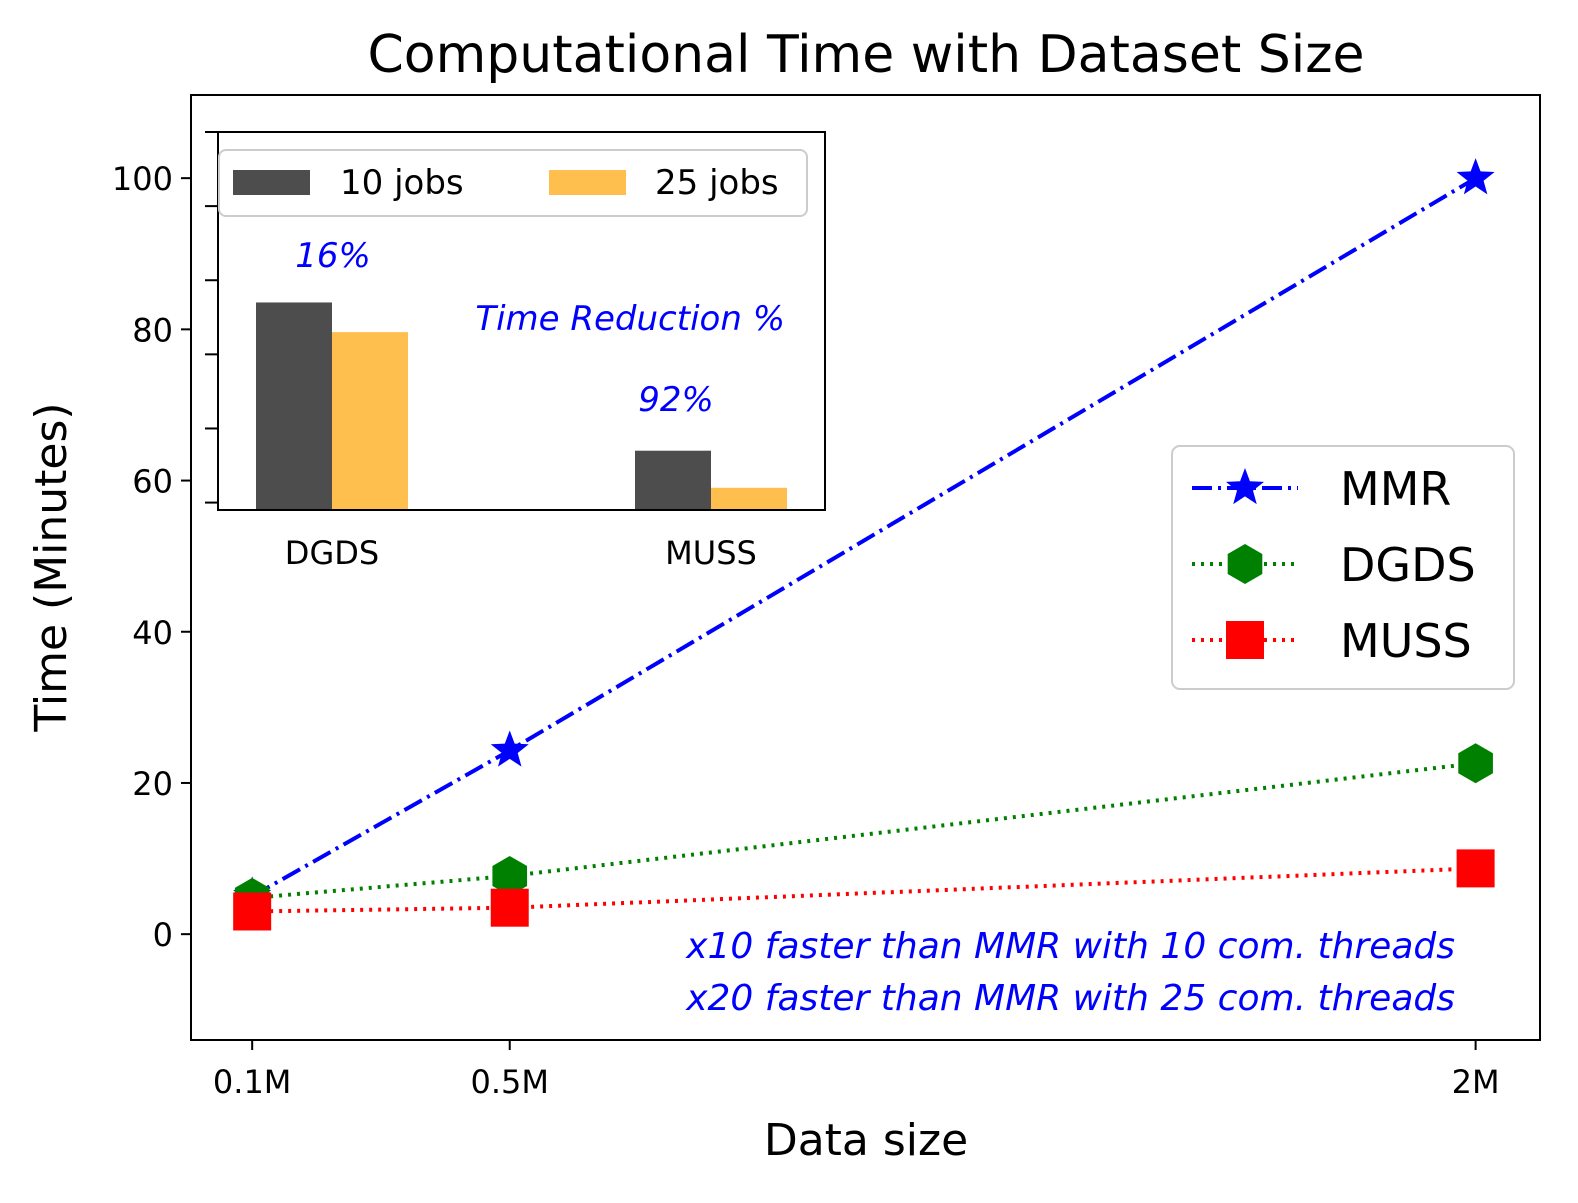 The height and width of the screenshot is (1203, 1578). I want to click on x-tick-label: 0.1M, so click(252, 1082).